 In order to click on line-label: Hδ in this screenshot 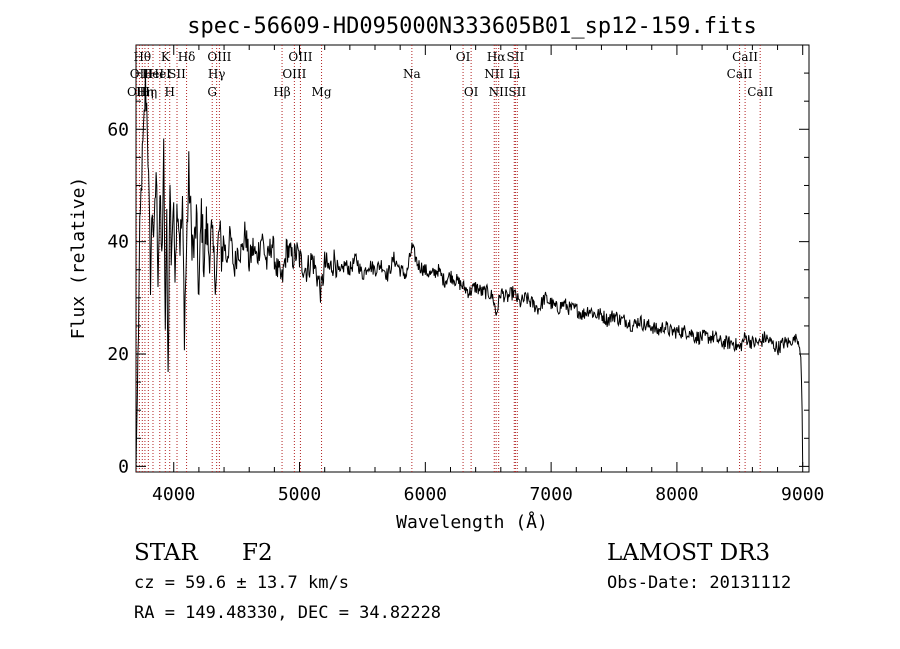, I will do `click(187, 57)`.